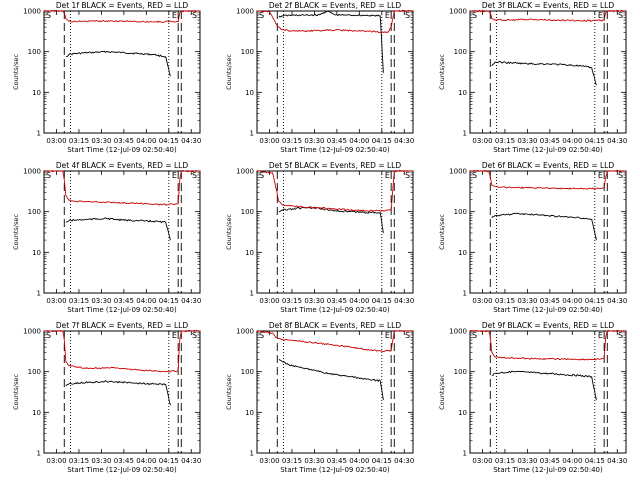  What do you see at coordinates (122, 165) in the screenshot?
I see `chart-title: Det 4f BLACK = Events, RED = LLD` at bounding box center [122, 165].